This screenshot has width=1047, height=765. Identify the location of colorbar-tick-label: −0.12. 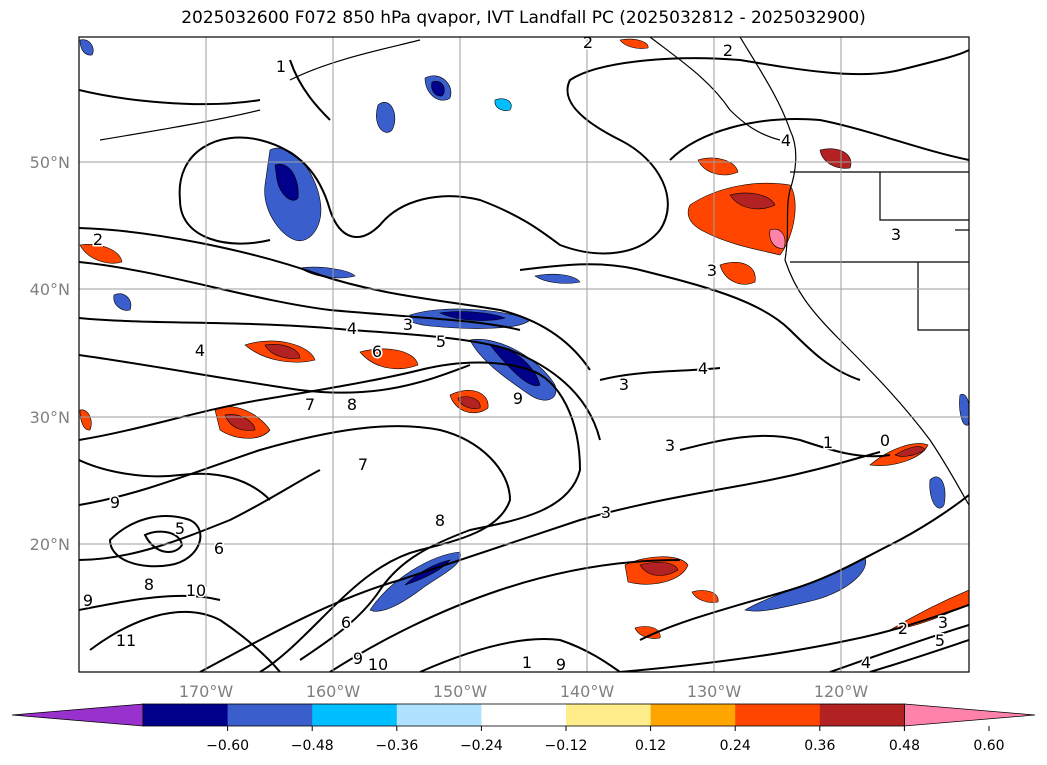
(566, 746).